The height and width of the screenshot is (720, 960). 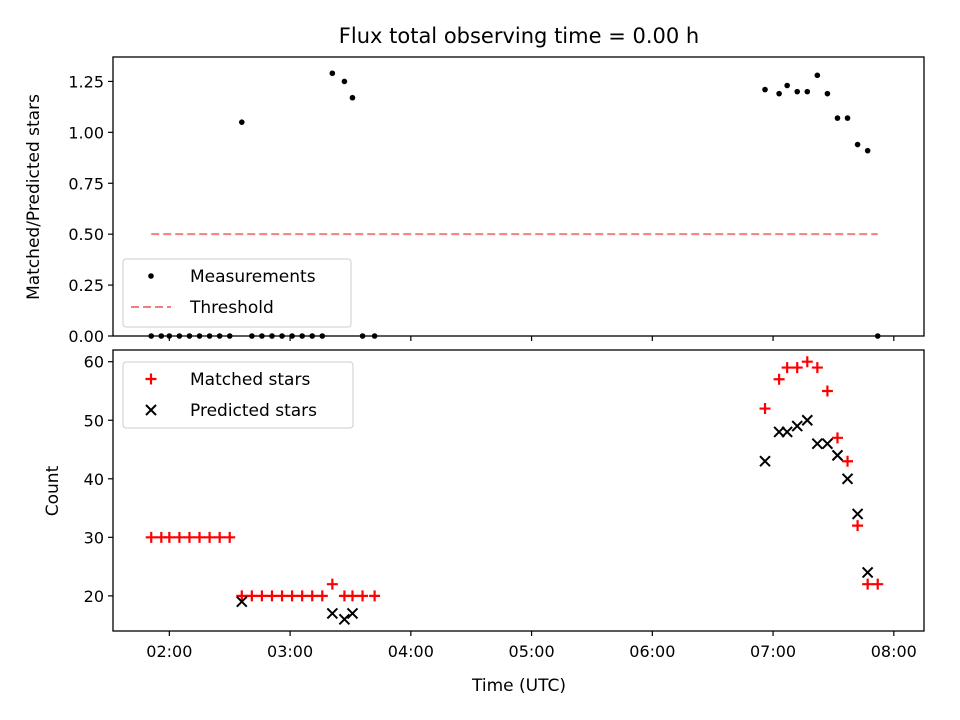 I want to click on y-tick-label: 40, so click(x=94, y=479).